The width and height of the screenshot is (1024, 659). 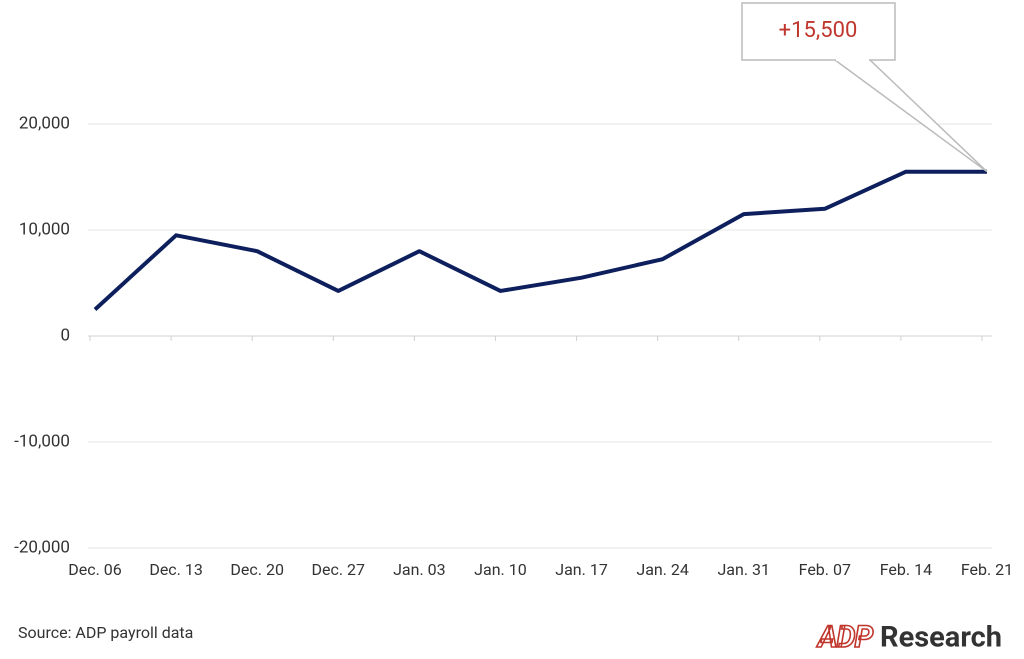 What do you see at coordinates (743, 569) in the screenshot?
I see `x-tick-label: Jan. 31` at bounding box center [743, 569].